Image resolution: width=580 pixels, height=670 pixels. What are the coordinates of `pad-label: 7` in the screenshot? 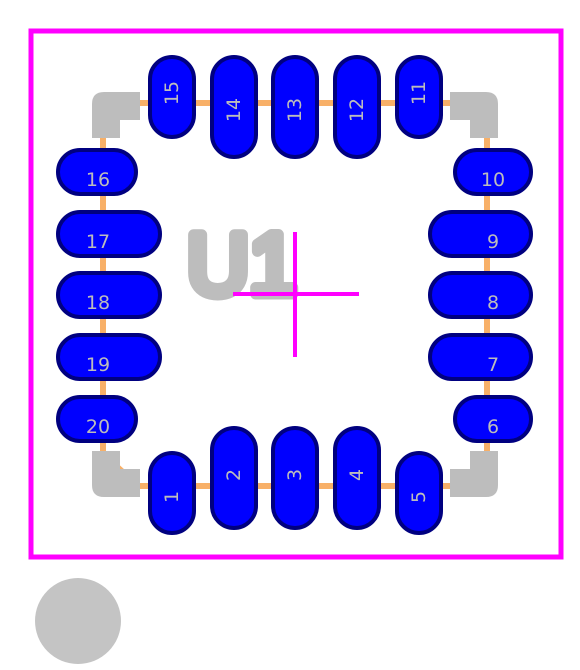 It's located at (493, 365).